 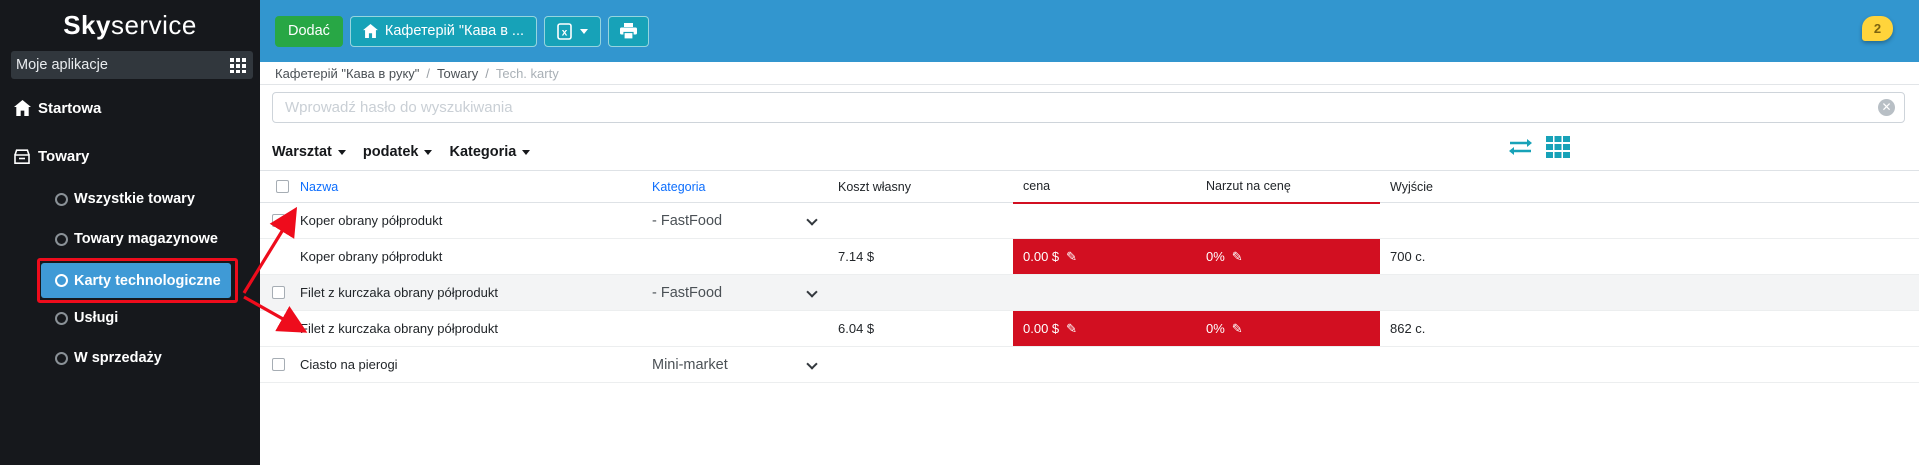 I want to click on excel-file-icon: x, so click(x=564, y=31).